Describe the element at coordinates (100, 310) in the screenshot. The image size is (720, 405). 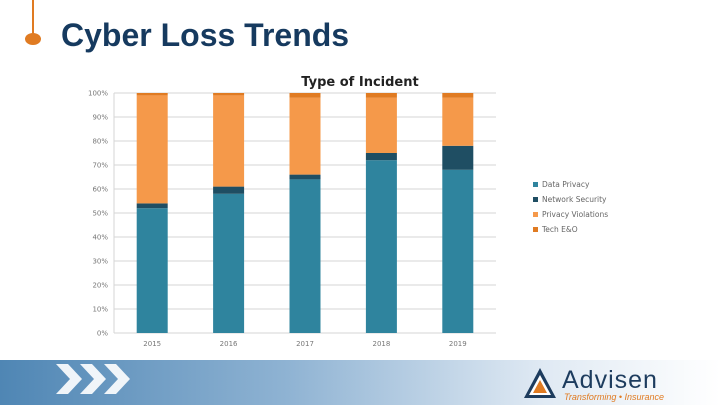
I see `y-tick-label: 10%` at that location.